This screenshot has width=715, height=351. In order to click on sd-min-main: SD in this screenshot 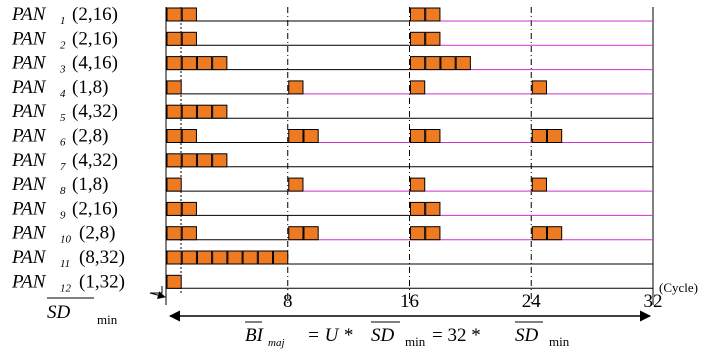, I will do `click(59, 312)`.